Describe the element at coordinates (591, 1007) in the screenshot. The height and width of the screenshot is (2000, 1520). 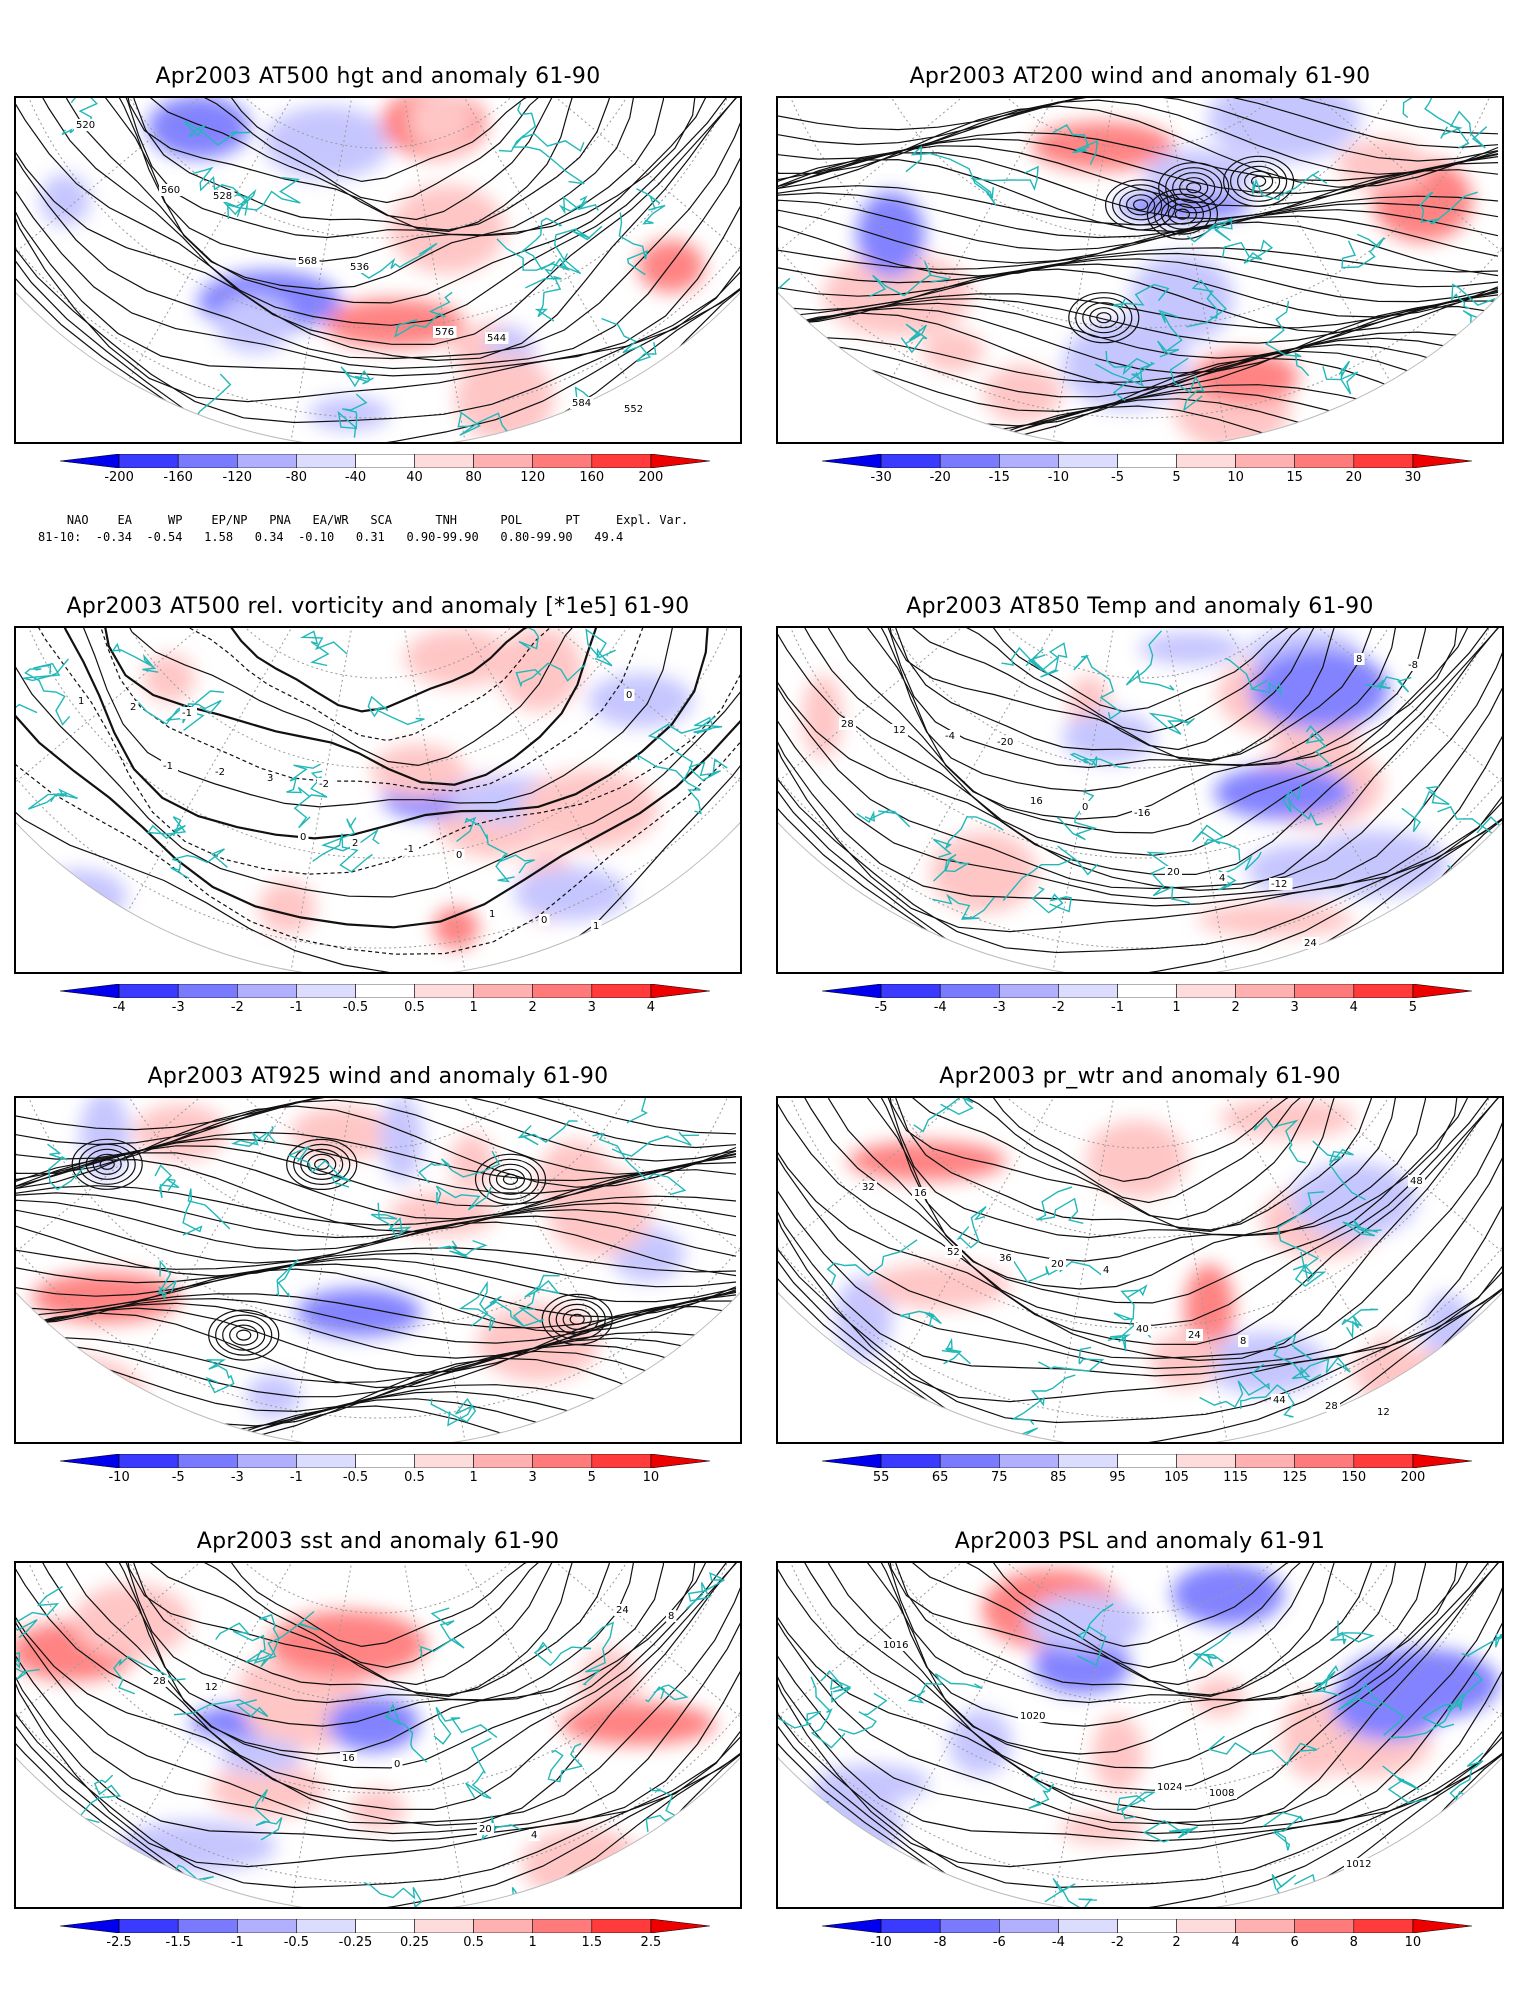
I see `colorbar-tick-label: 3` at that location.